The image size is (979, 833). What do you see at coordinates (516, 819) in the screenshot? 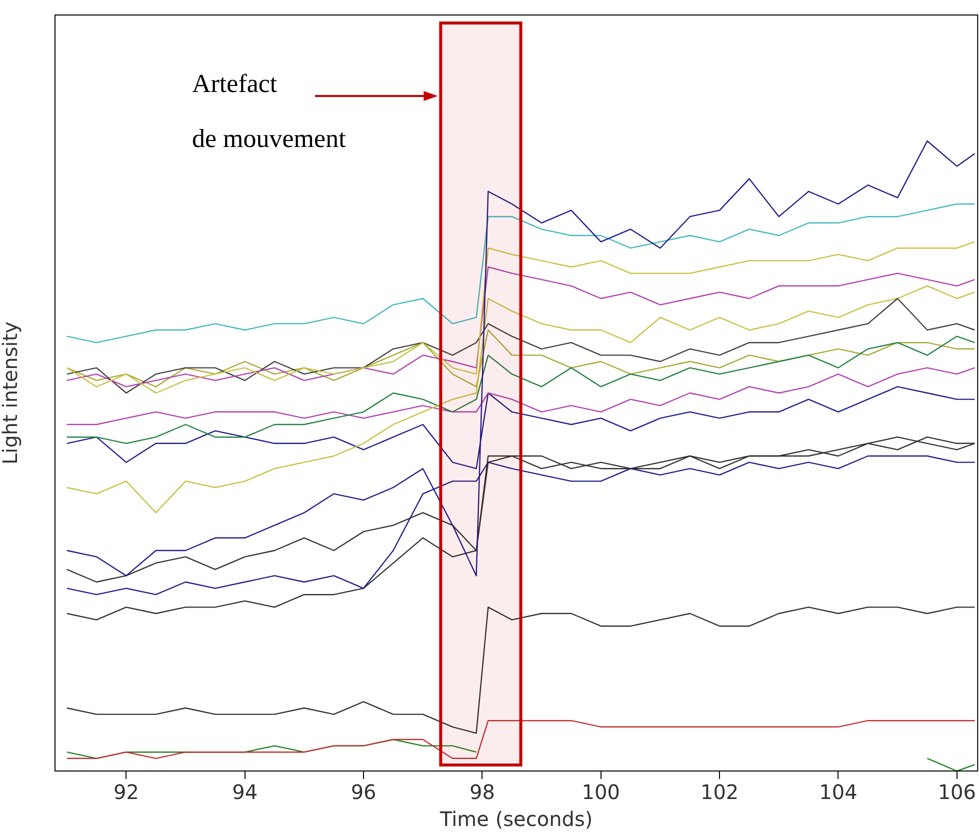
I see `x-axis-title: Time (seconds)` at bounding box center [516, 819].